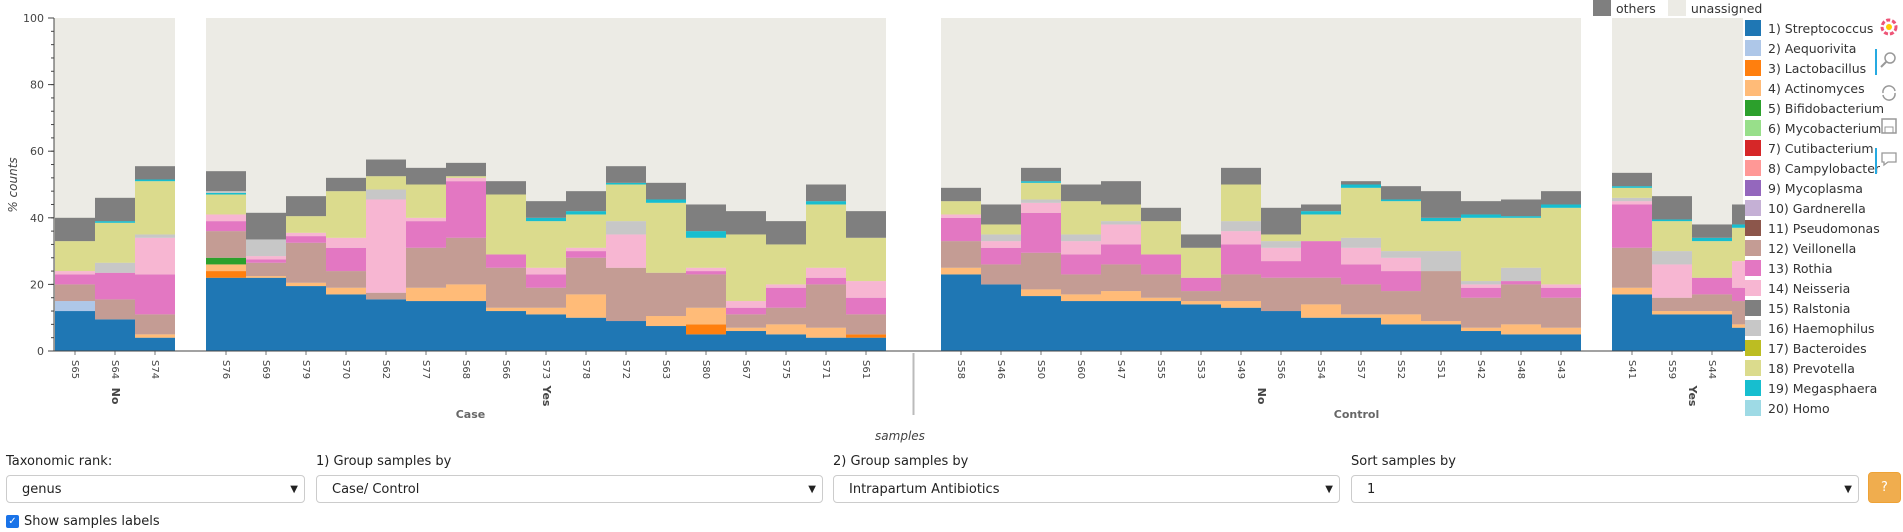 The image size is (1903, 532). Describe the element at coordinates (1440, 369) in the screenshot. I see `sample-label: S51` at that location.